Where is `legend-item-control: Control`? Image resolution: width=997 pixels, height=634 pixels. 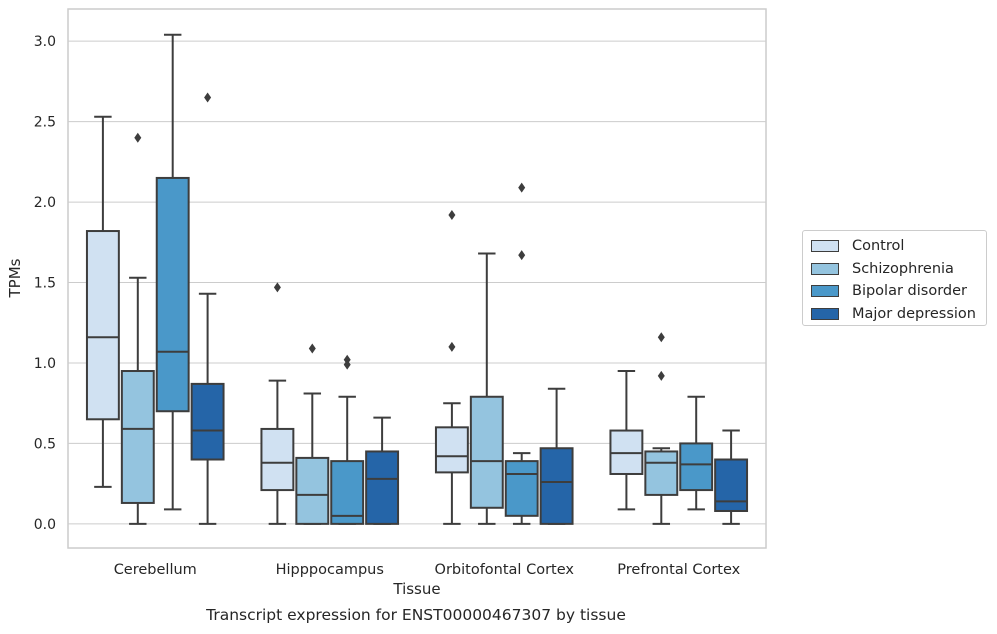 legend-item-control: Control is located at coordinates (894, 246).